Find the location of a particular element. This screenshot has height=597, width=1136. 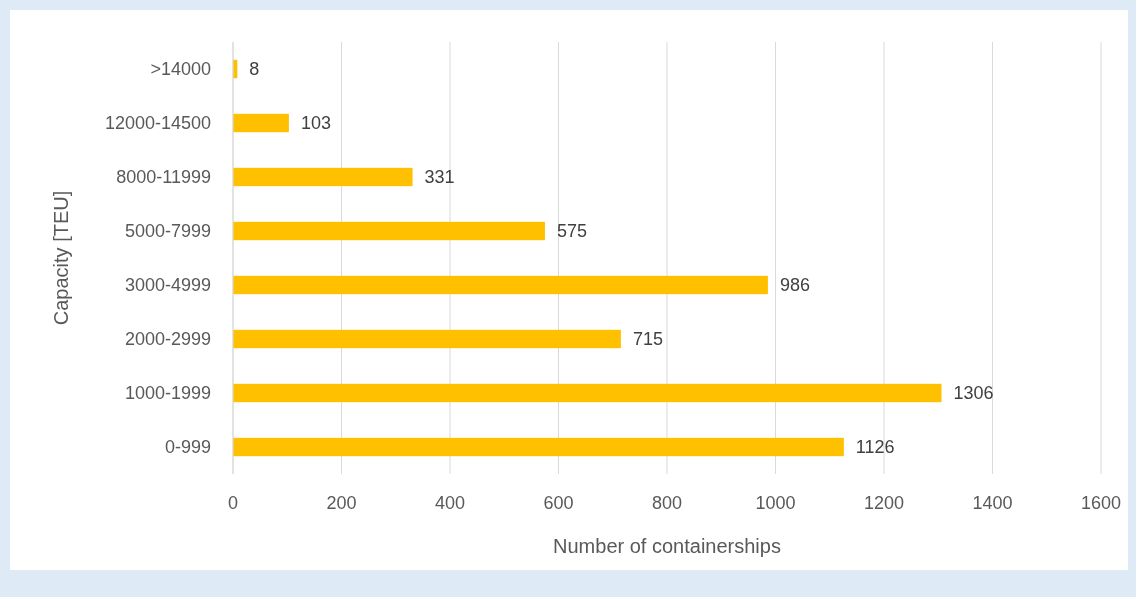

x-tick-label: 400 is located at coordinates (450, 503).